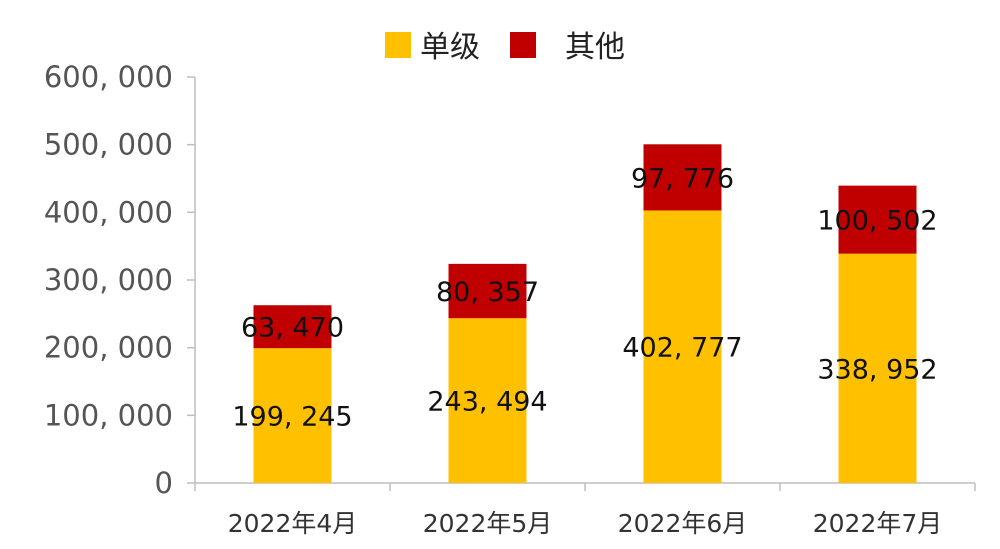  I want to click on data-label: 97, 776, so click(682, 178).